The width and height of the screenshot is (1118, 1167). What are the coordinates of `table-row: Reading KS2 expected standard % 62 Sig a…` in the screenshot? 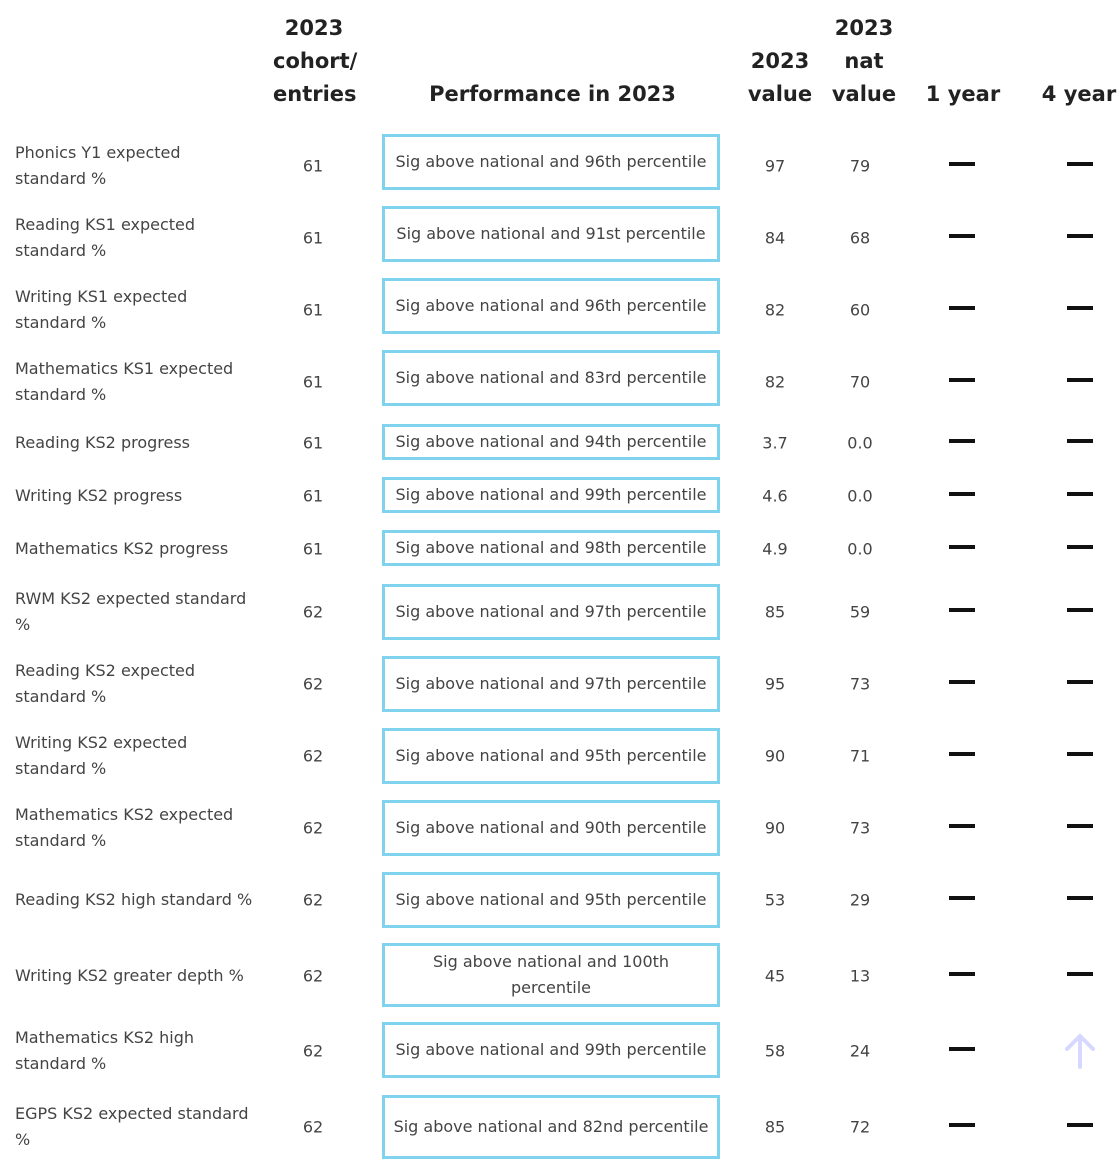 It's located at (559, 684).